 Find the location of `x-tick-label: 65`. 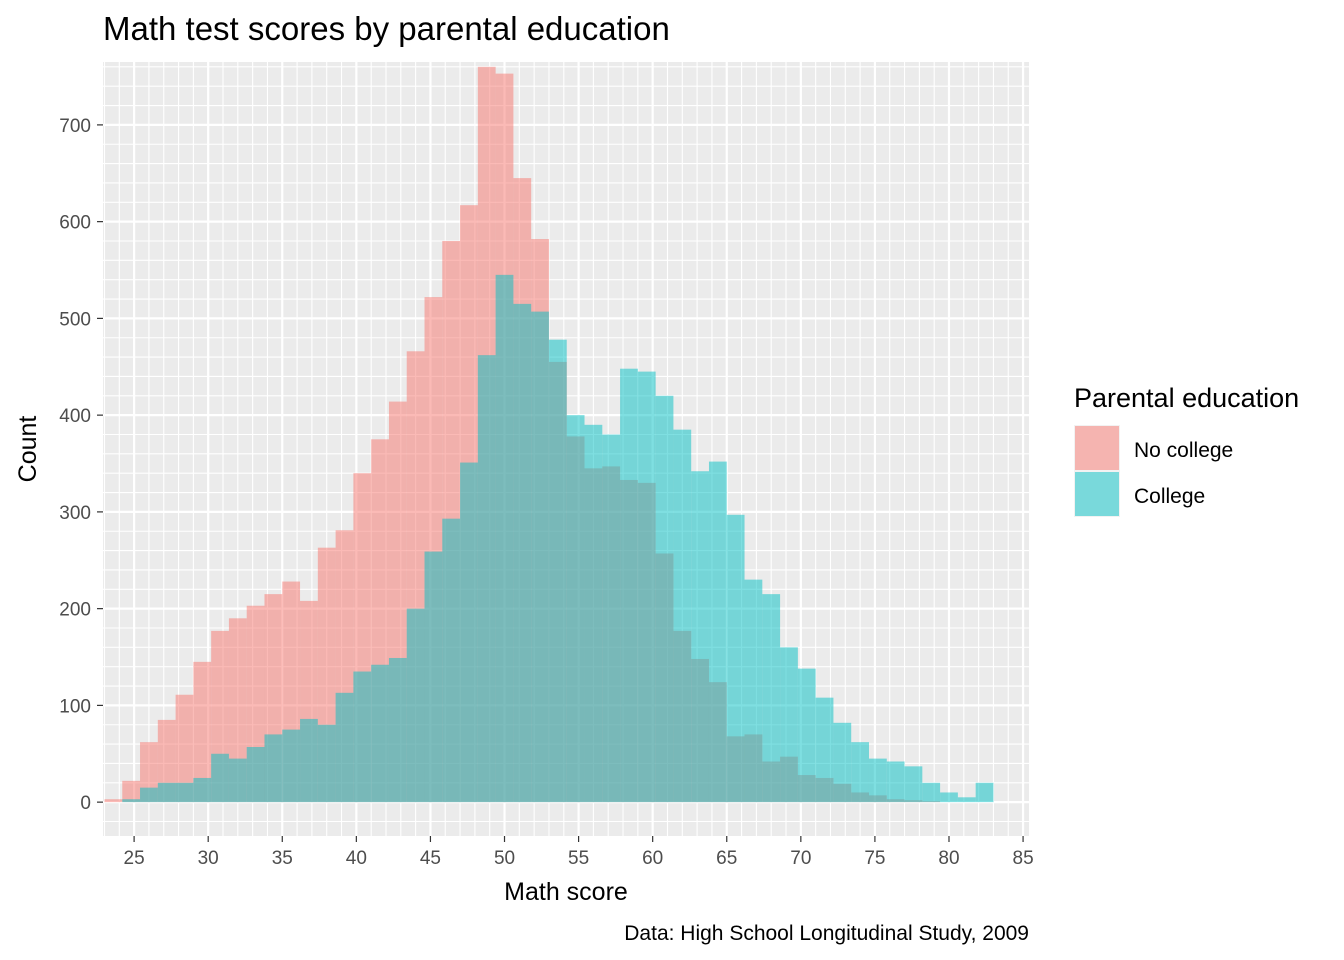

x-tick-label: 65 is located at coordinates (726, 858).